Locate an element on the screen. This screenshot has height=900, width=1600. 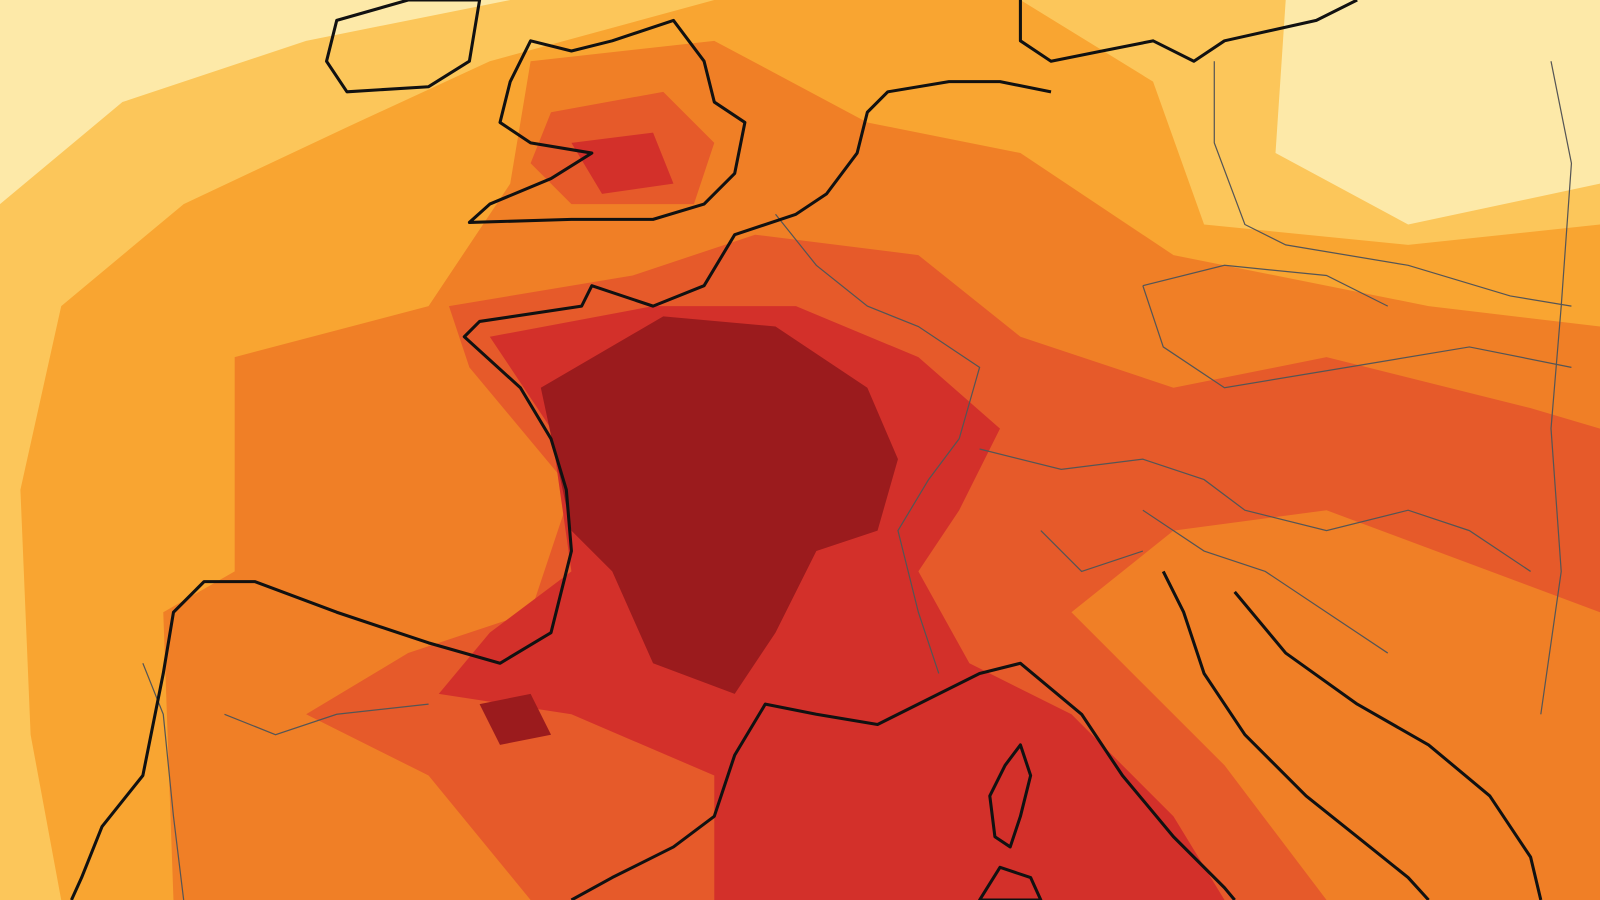
adriatic-east-coastline is located at coordinates (1388, 745).